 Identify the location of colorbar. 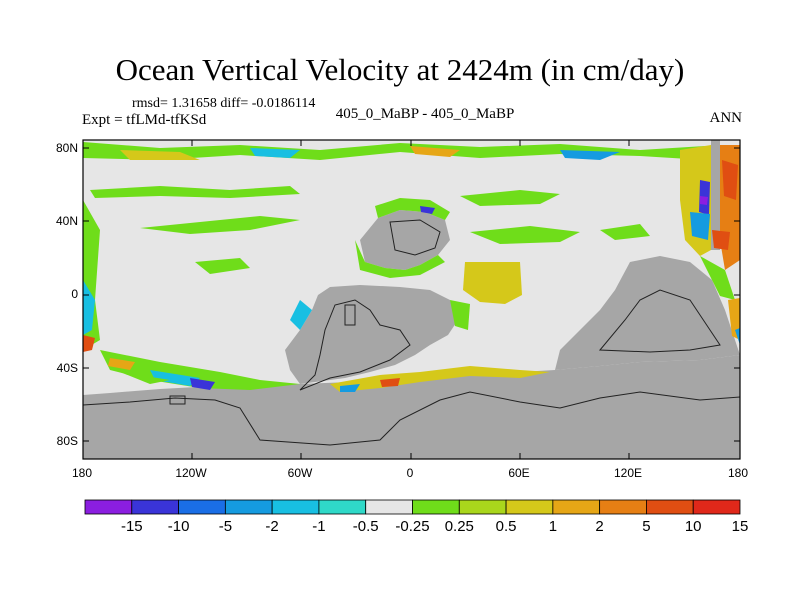
(412, 507).